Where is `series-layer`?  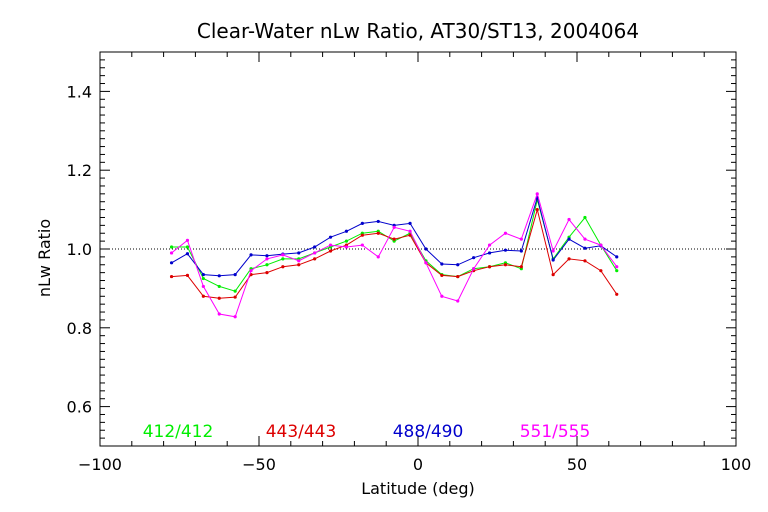 series-layer is located at coordinates (394, 255).